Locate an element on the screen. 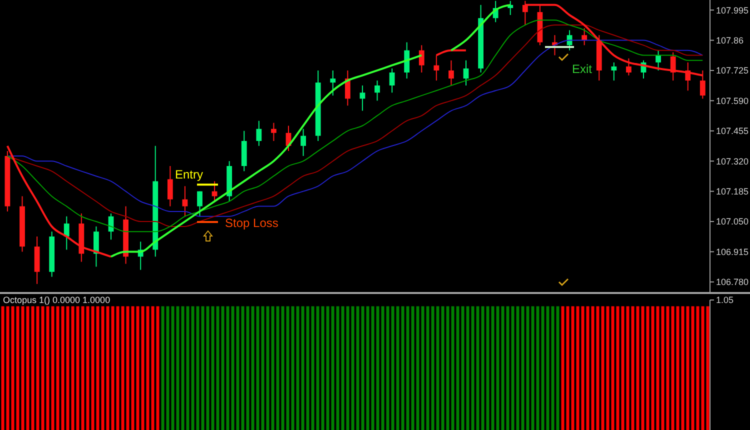  y-tick-label: 107.86 is located at coordinates (730, 40).